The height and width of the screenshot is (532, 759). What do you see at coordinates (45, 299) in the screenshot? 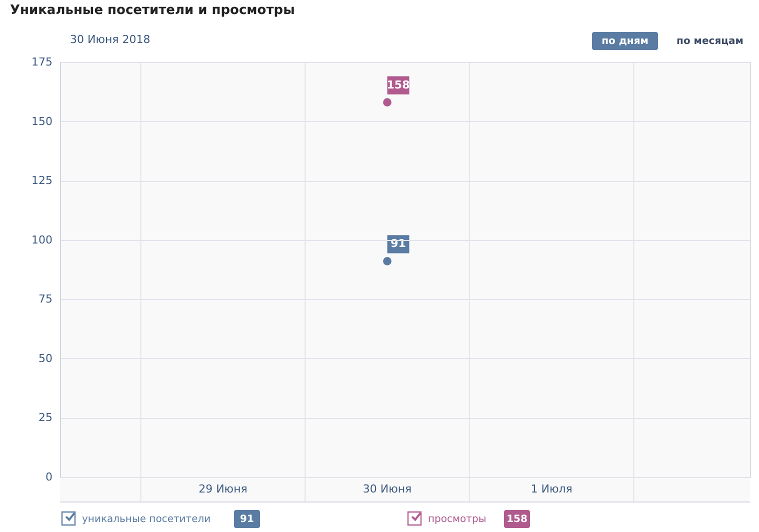
I see `y-tick-label: 75` at bounding box center [45, 299].